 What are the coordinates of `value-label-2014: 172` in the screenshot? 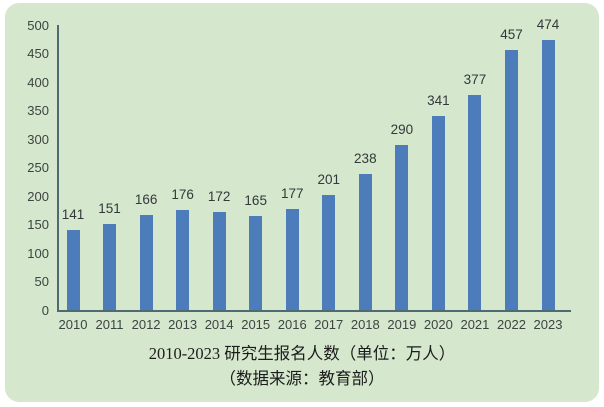 It's located at (219, 196).